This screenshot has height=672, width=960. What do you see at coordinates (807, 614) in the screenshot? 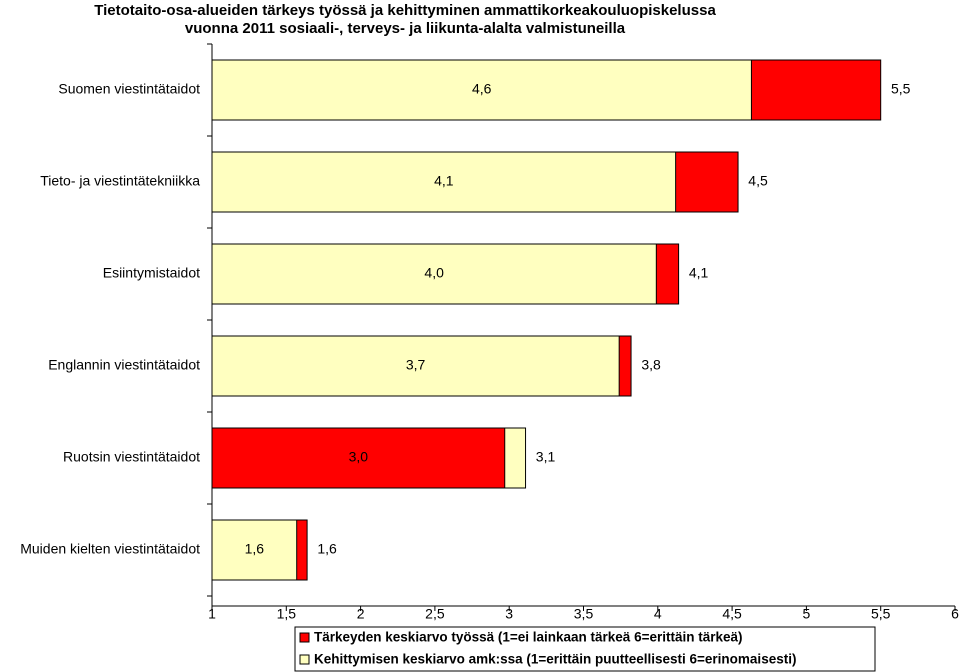
I see `x-tick-label: 5` at bounding box center [807, 614].